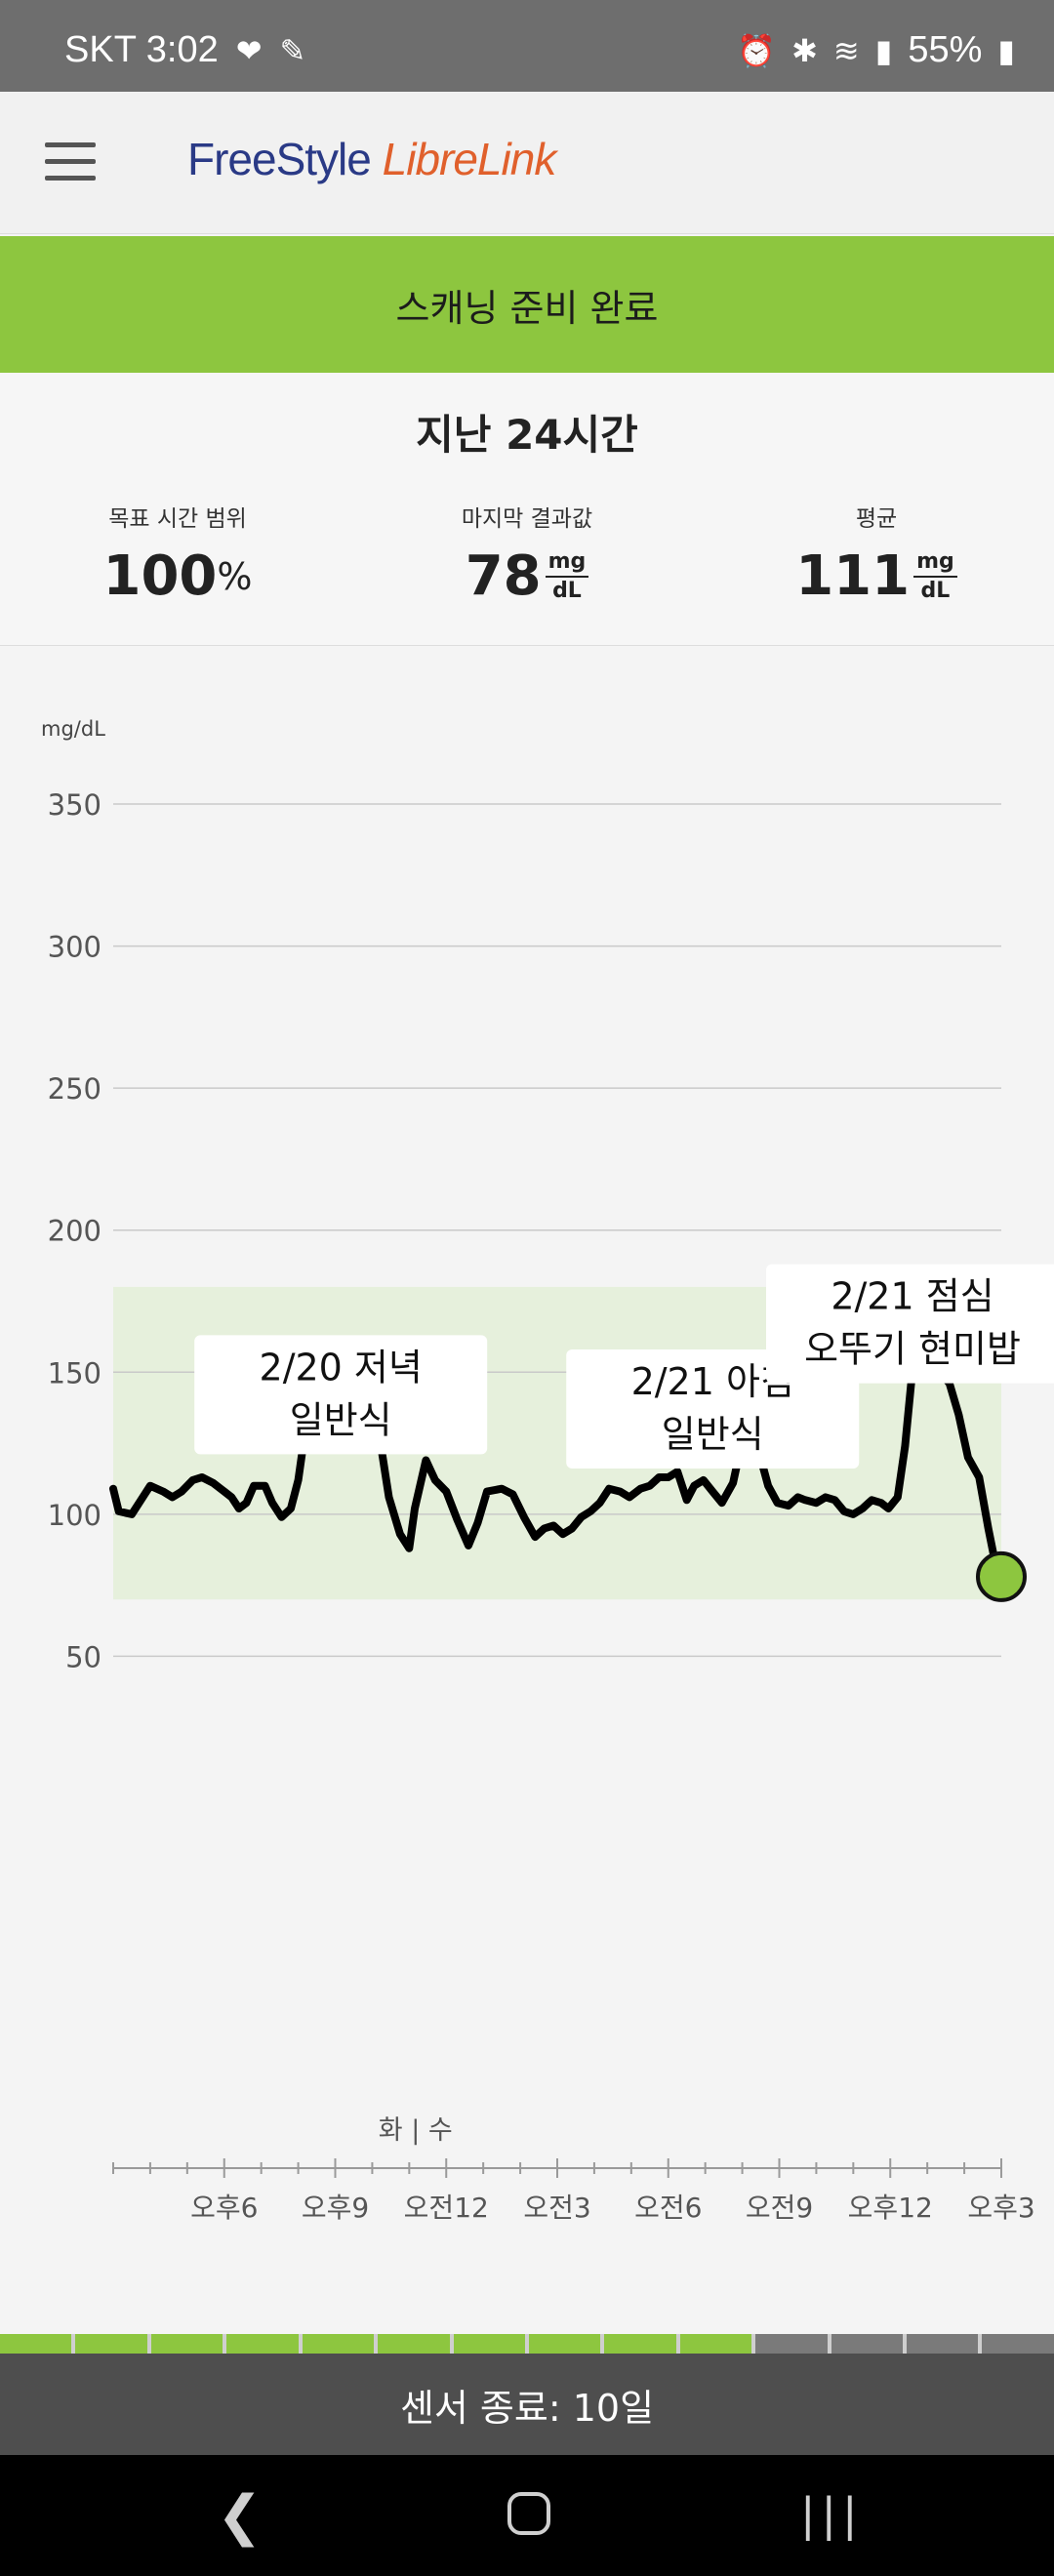 The width and height of the screenshot is (1054, 2576). What do you see at coordinates (469, 159) in the screenshot?
I see `logo-librelink: LibreLink` at bounding box center [469, 159].